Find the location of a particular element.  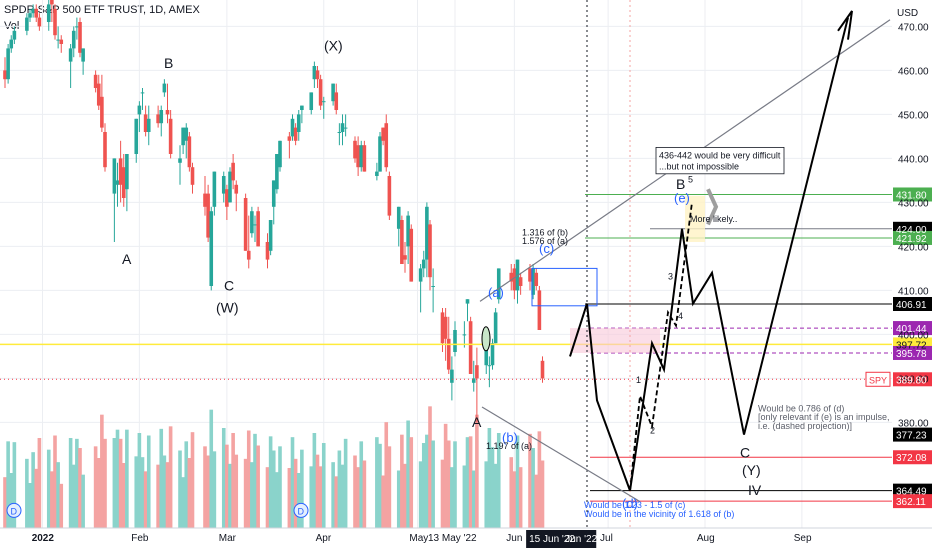

wave-label-C-proj: C is located at coordinates (745, 453).